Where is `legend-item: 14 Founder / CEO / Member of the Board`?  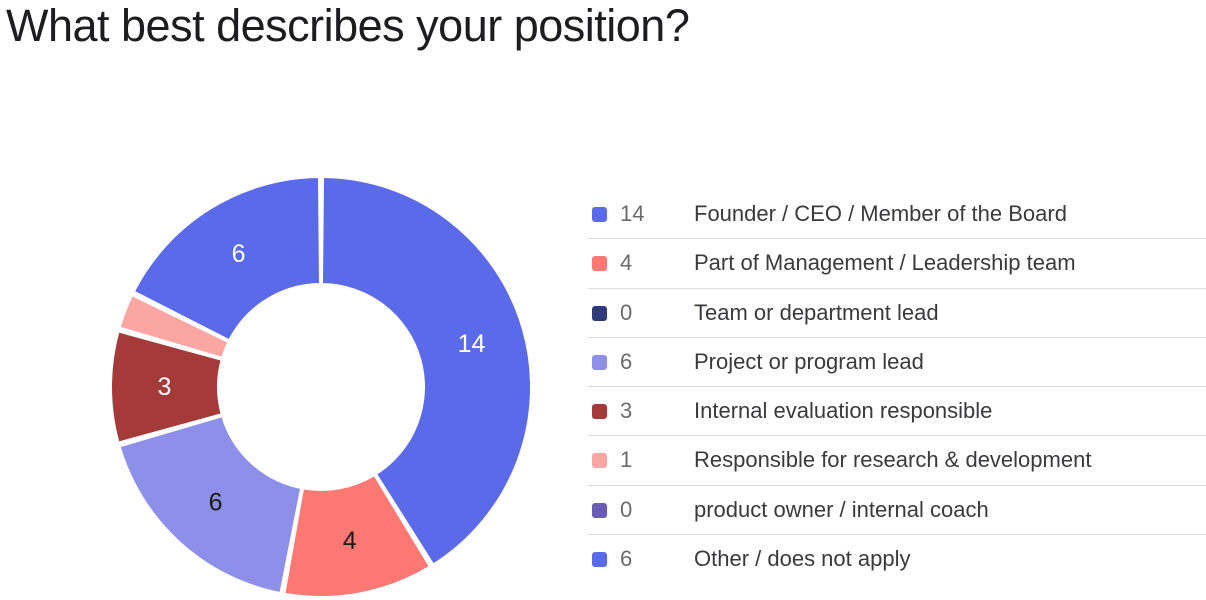
legend-item: 14 Founder / CEO / Member of the Board is located at coordinates (897, 215).